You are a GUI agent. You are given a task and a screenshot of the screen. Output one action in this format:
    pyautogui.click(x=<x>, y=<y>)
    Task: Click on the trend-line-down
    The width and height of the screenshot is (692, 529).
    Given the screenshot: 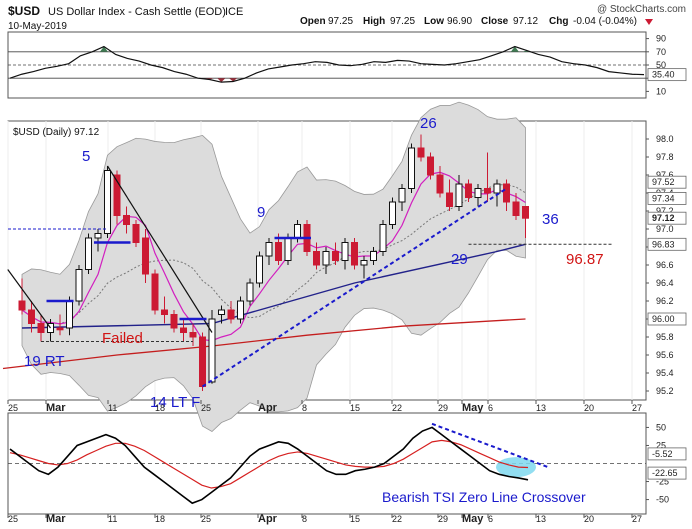 What is the action you would take?
    pyautogui.click(x=159, y=249)
    